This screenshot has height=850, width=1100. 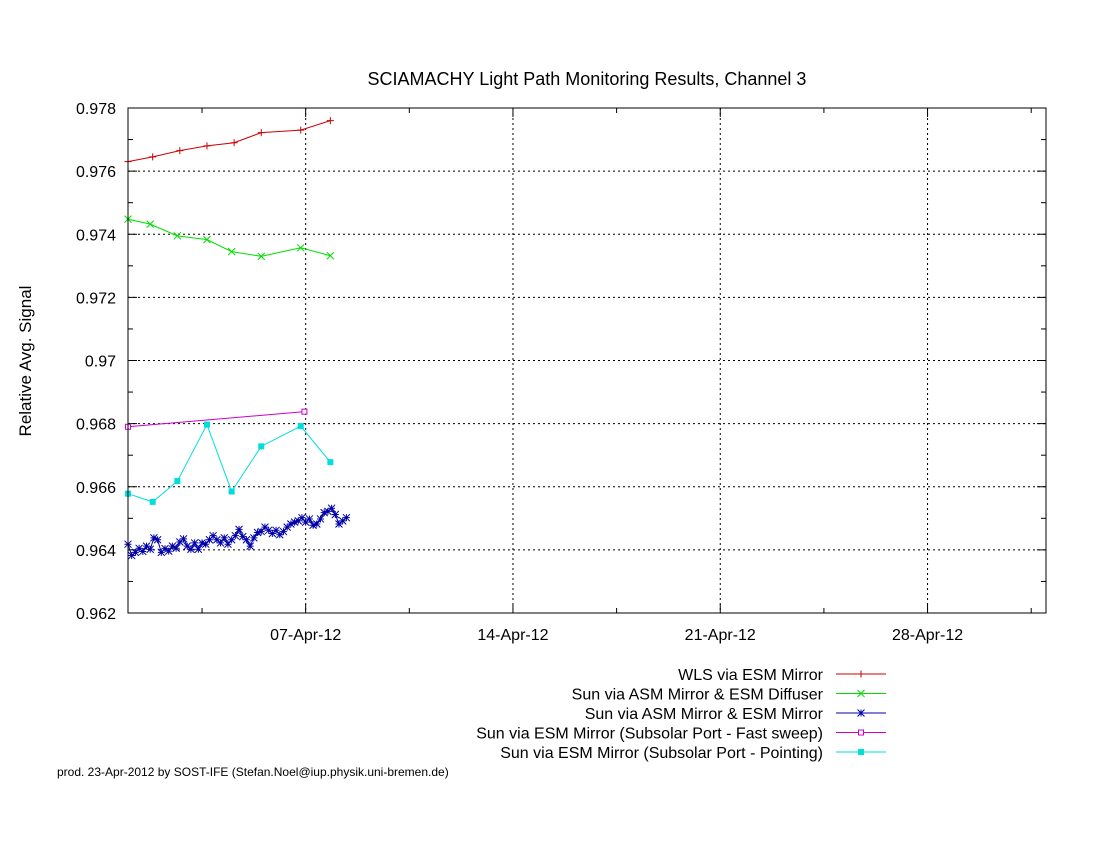 What do you see at coordinates (96, 172) in the screenshot?
I see `y-tick-label: 0.976` at bounding box center [96, 172].